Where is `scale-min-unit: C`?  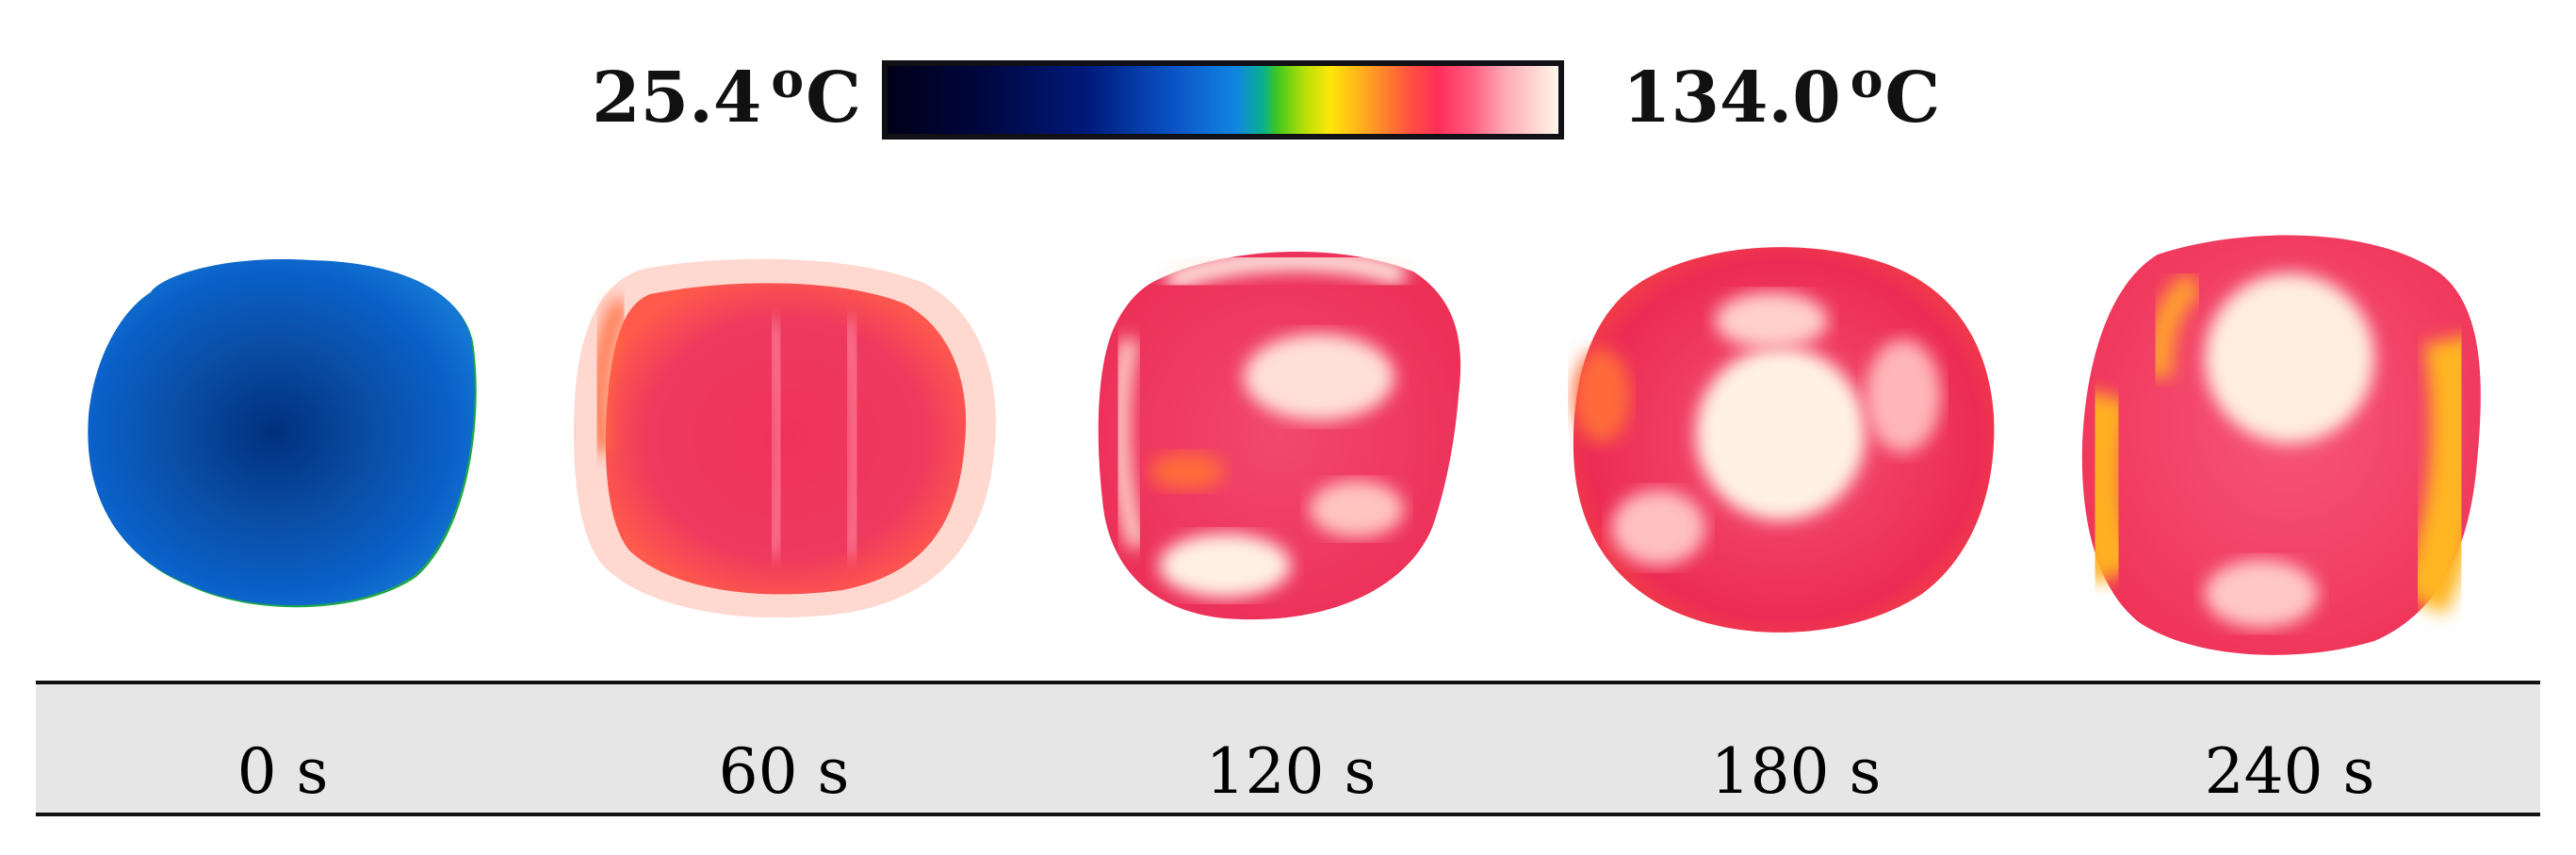
scale-min-unit: C is located at coordinates (833, 99).